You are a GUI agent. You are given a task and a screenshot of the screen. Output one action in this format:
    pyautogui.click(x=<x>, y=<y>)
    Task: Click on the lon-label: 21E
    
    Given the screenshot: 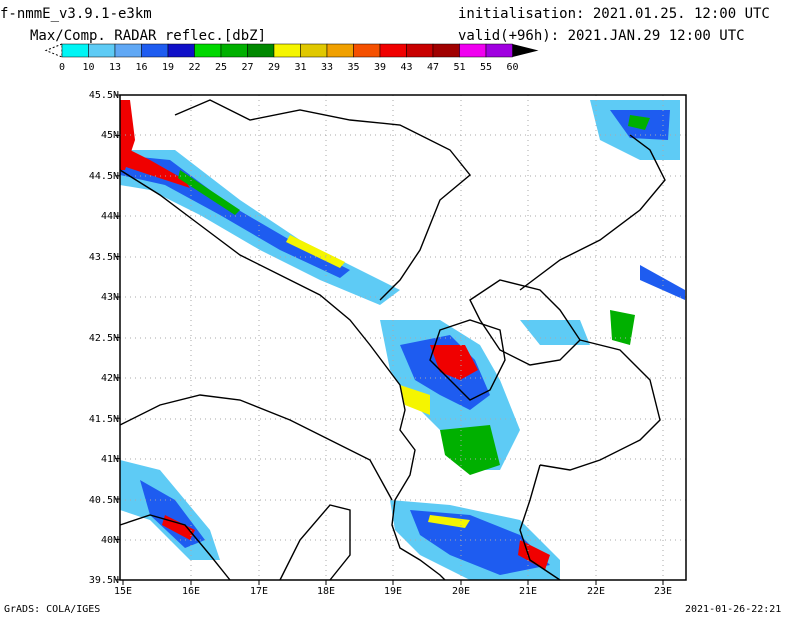 What is the action you would take?
    pyautogui.click(x=528, y=591)
    